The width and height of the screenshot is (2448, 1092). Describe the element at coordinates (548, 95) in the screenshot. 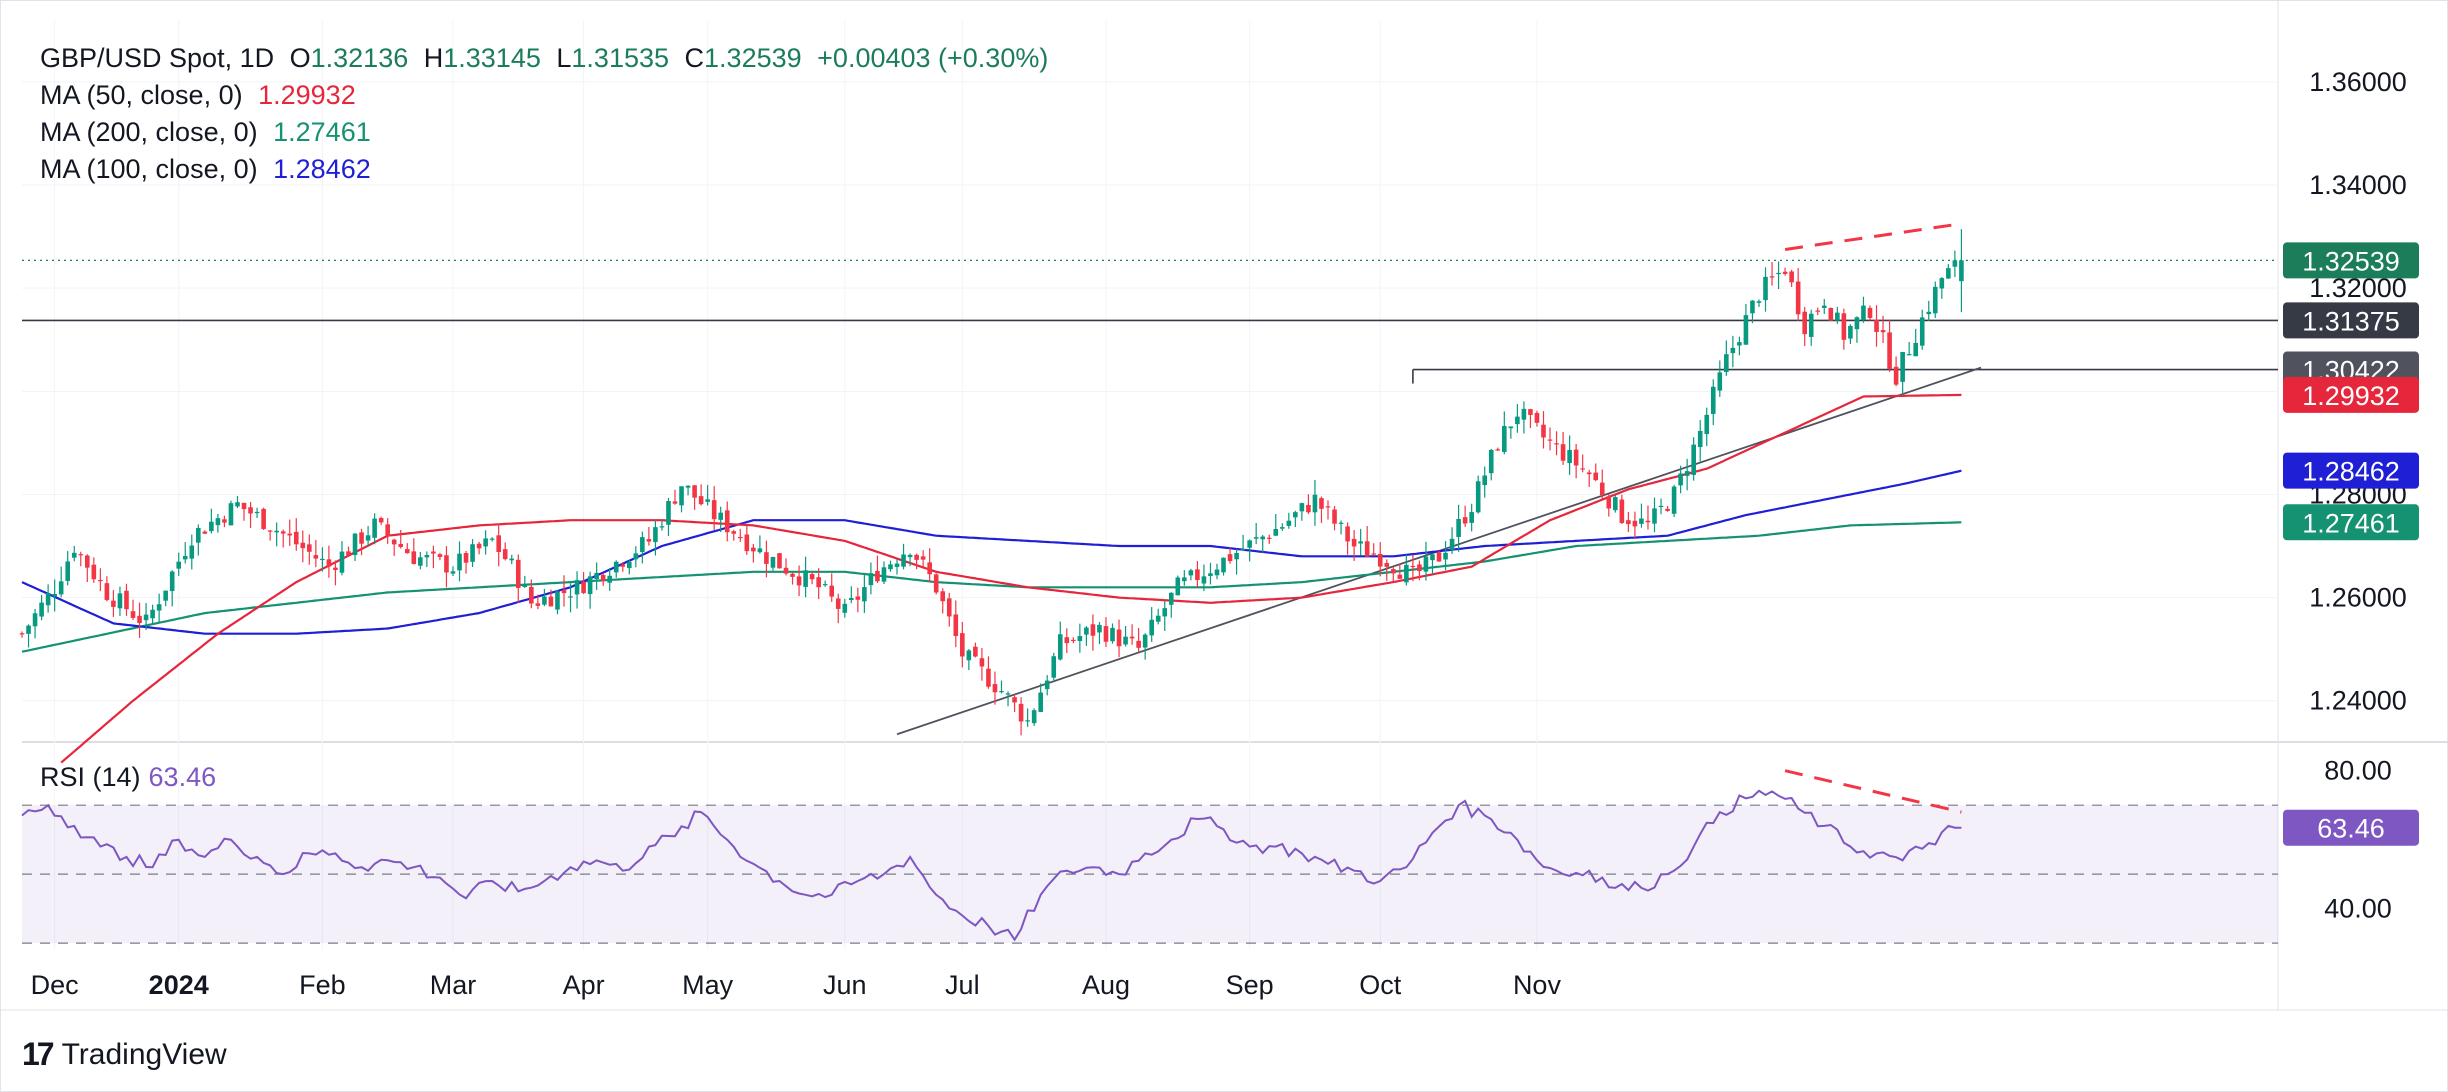

I see `ma50-row: MA (50, close, 0) 1.29932` at that location.